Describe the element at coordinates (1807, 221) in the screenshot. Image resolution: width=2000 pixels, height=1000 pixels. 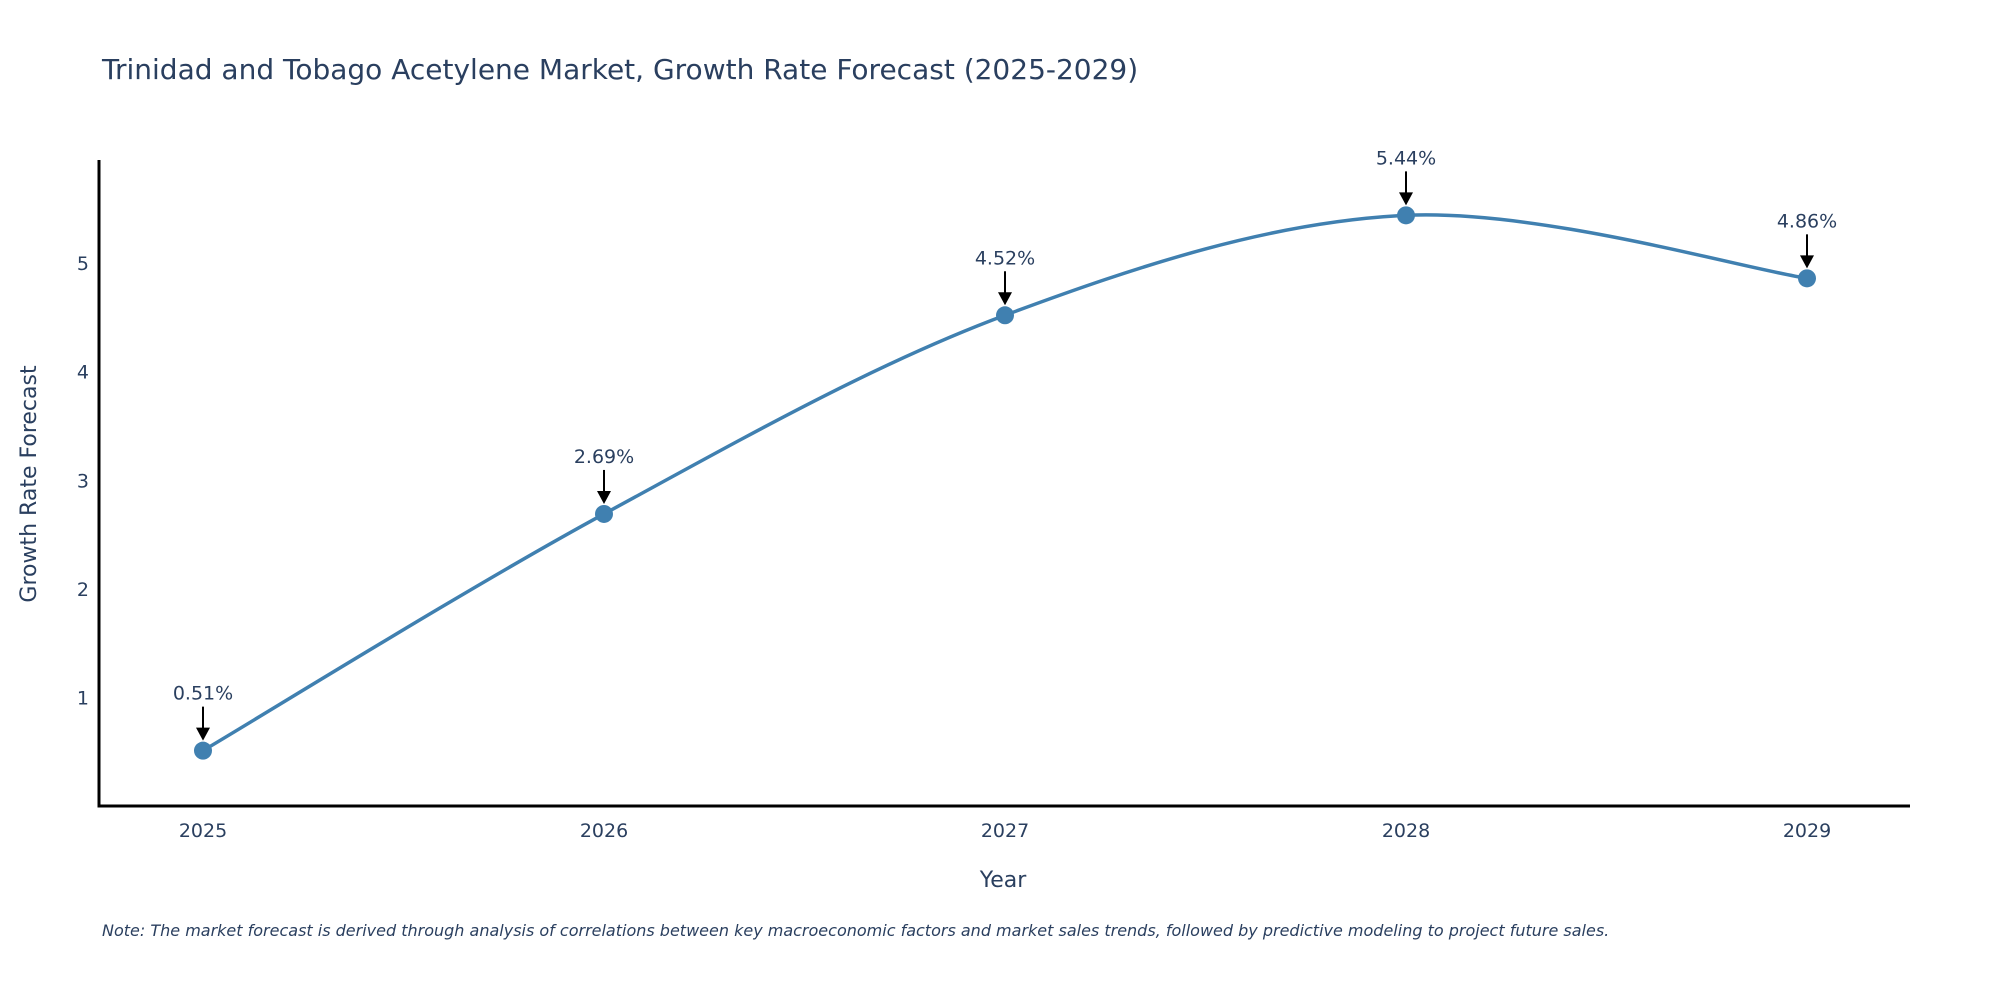
I see `data-label: 4.86%` at that location.